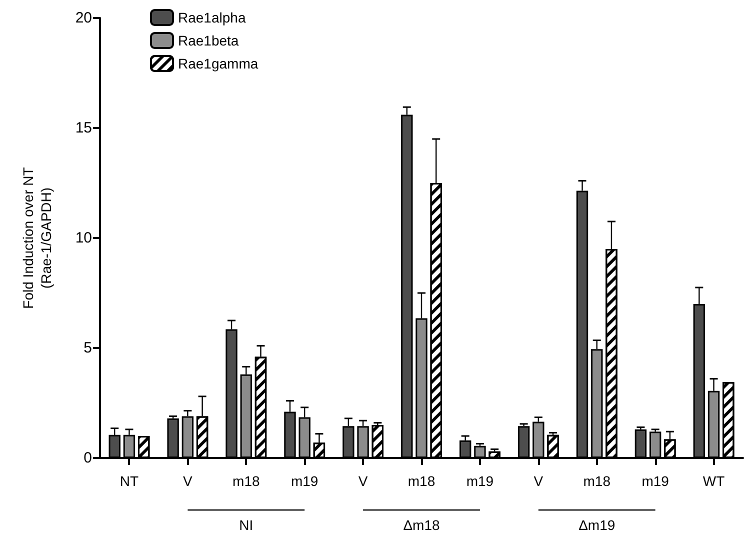 This screenshot has height=539, width=747. I want to click on y-tick-label: 5, so click(88, 348).